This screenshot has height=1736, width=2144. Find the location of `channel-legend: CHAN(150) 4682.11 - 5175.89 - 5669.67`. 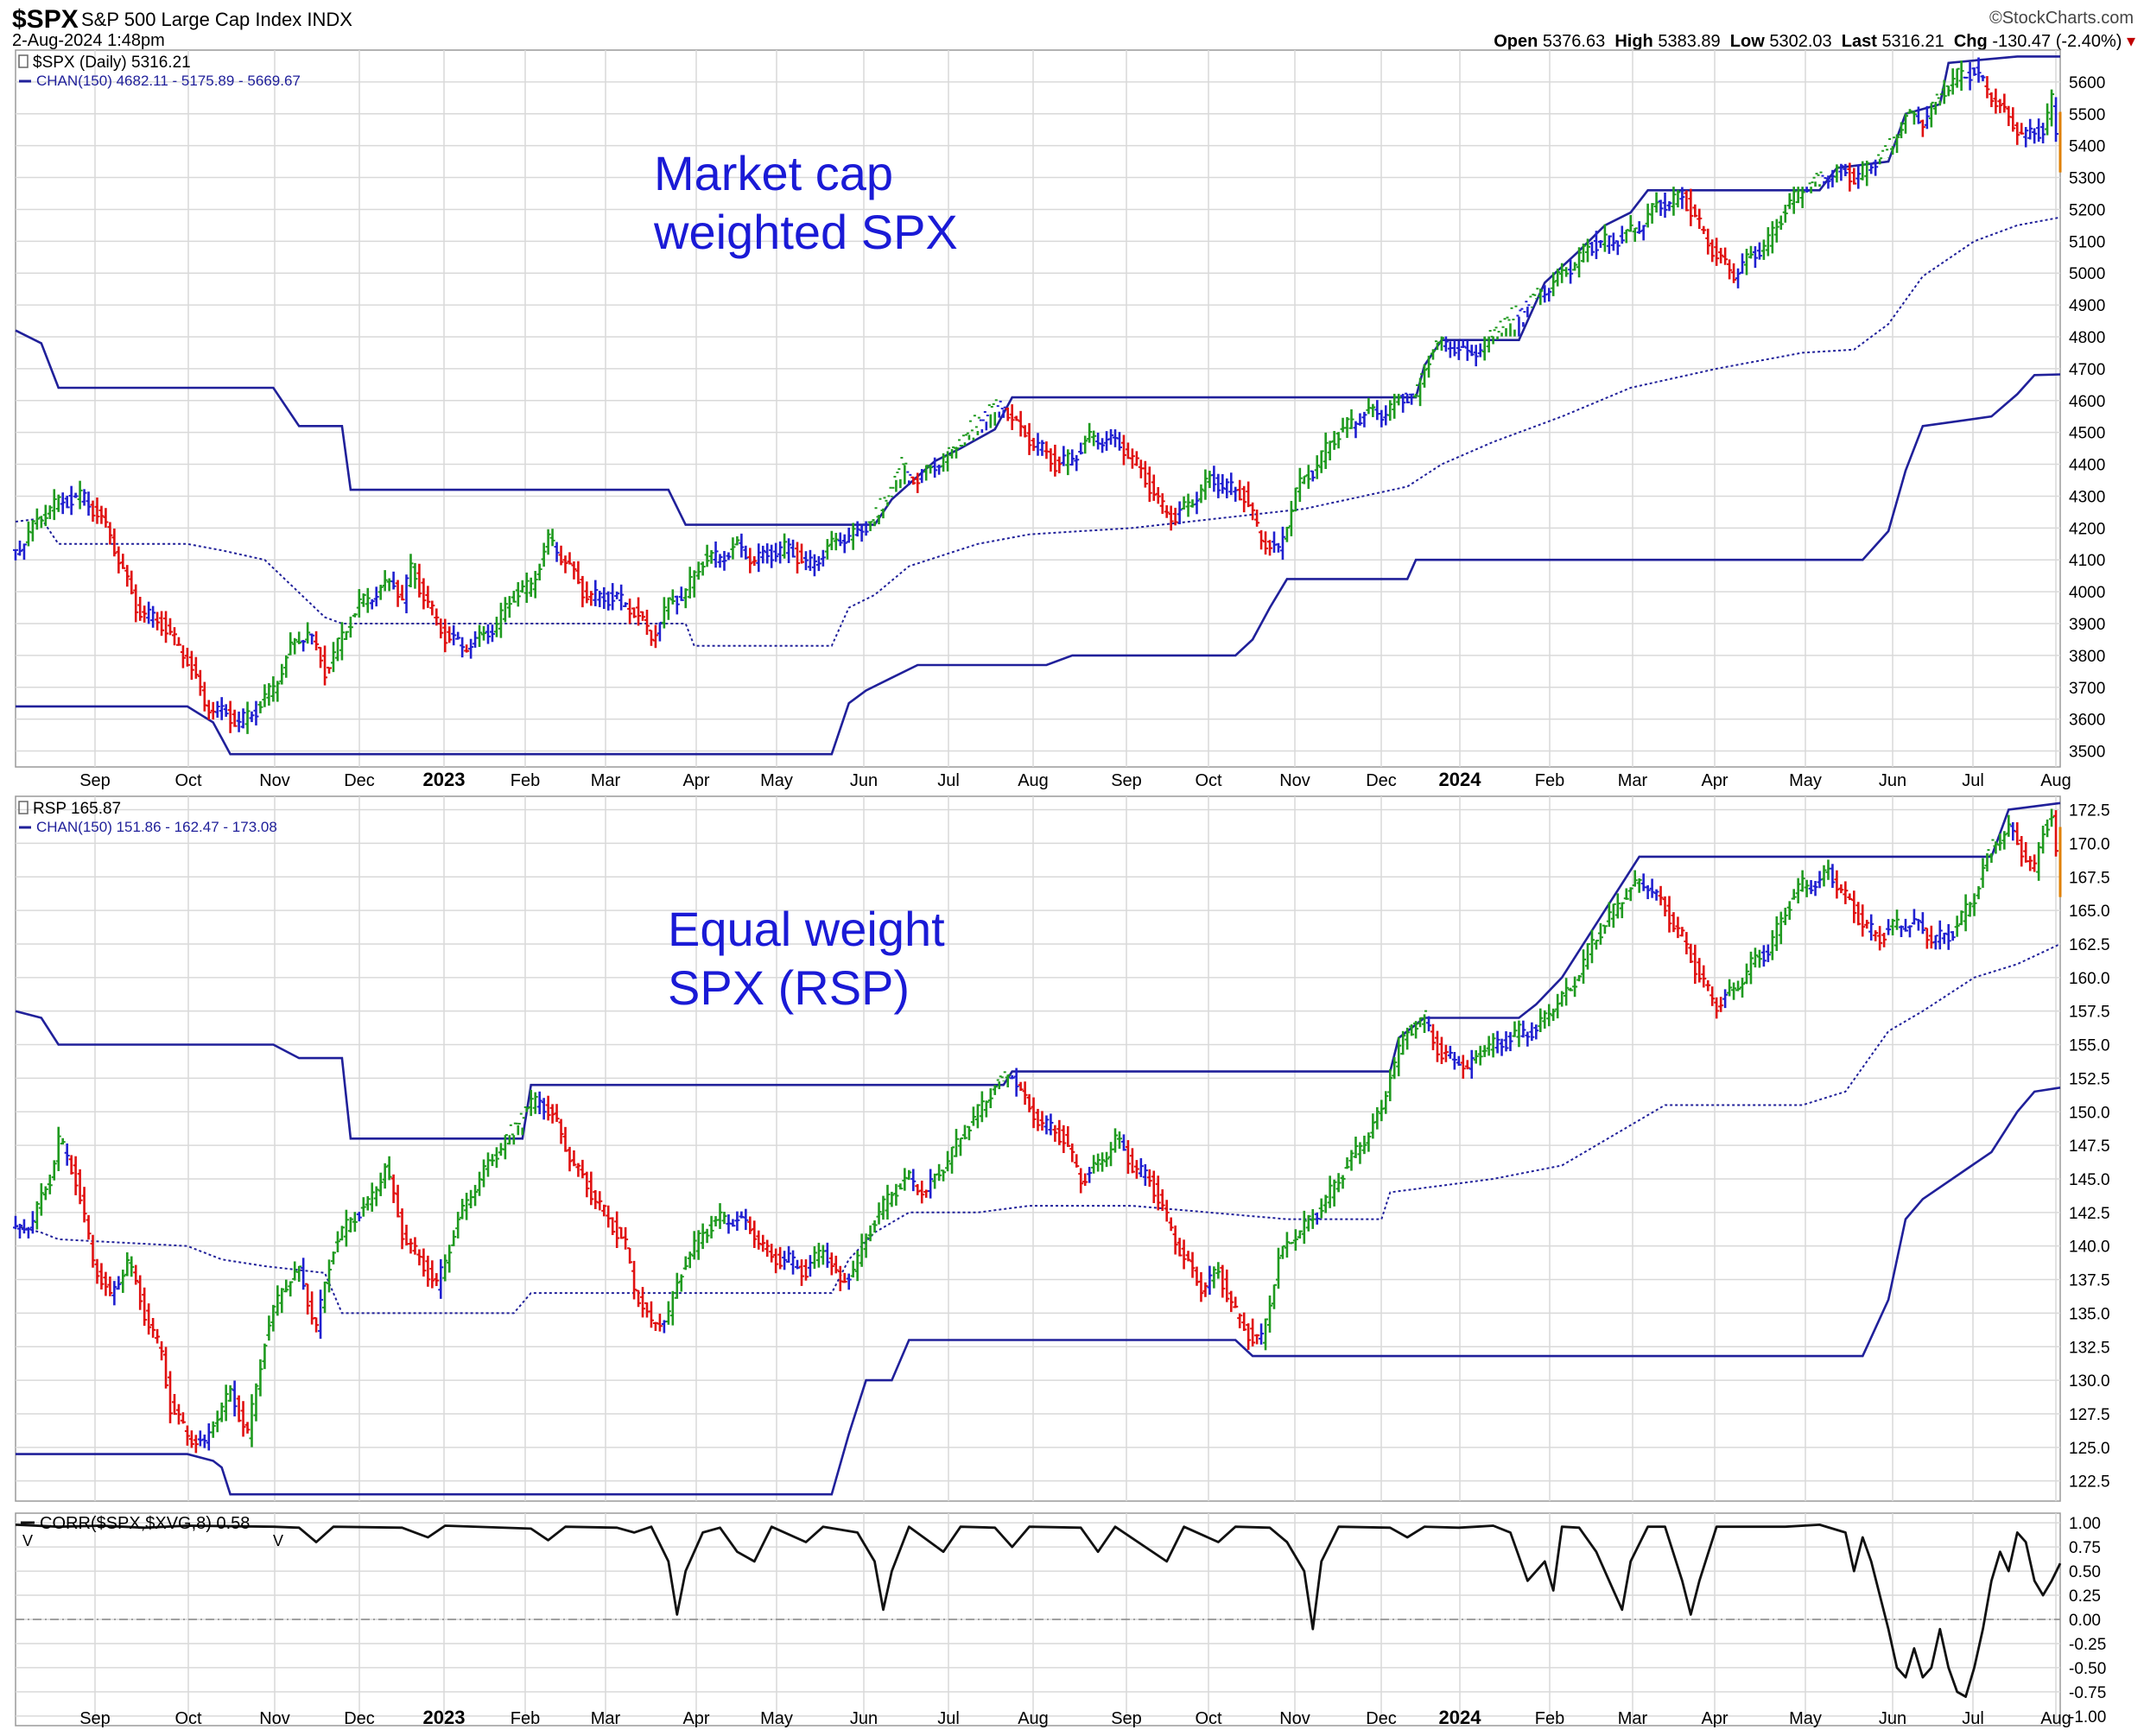

channel-legend: CHAN(150) 4682.11 - 5175.89 - 5669.67 is located at coordinates (168, 81).